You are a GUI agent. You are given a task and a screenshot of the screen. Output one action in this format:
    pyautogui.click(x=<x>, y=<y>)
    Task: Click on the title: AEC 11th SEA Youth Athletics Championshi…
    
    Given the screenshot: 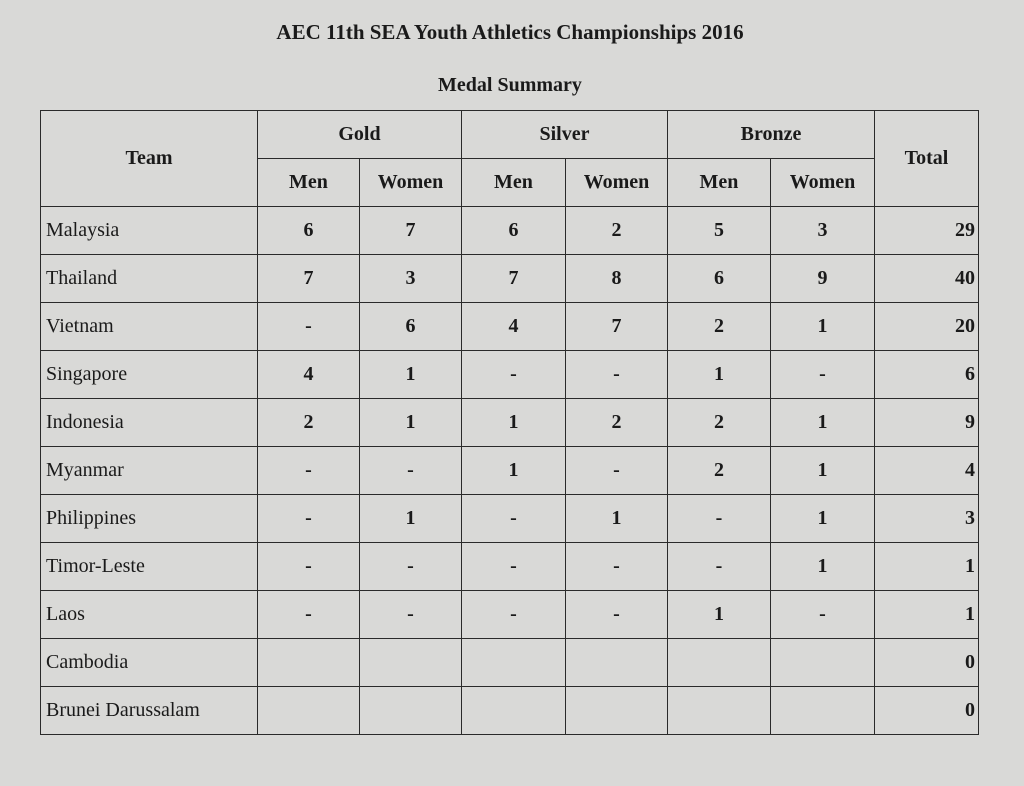 What is the action you would take?
    pyautogui.click(x=510, y=32)
    